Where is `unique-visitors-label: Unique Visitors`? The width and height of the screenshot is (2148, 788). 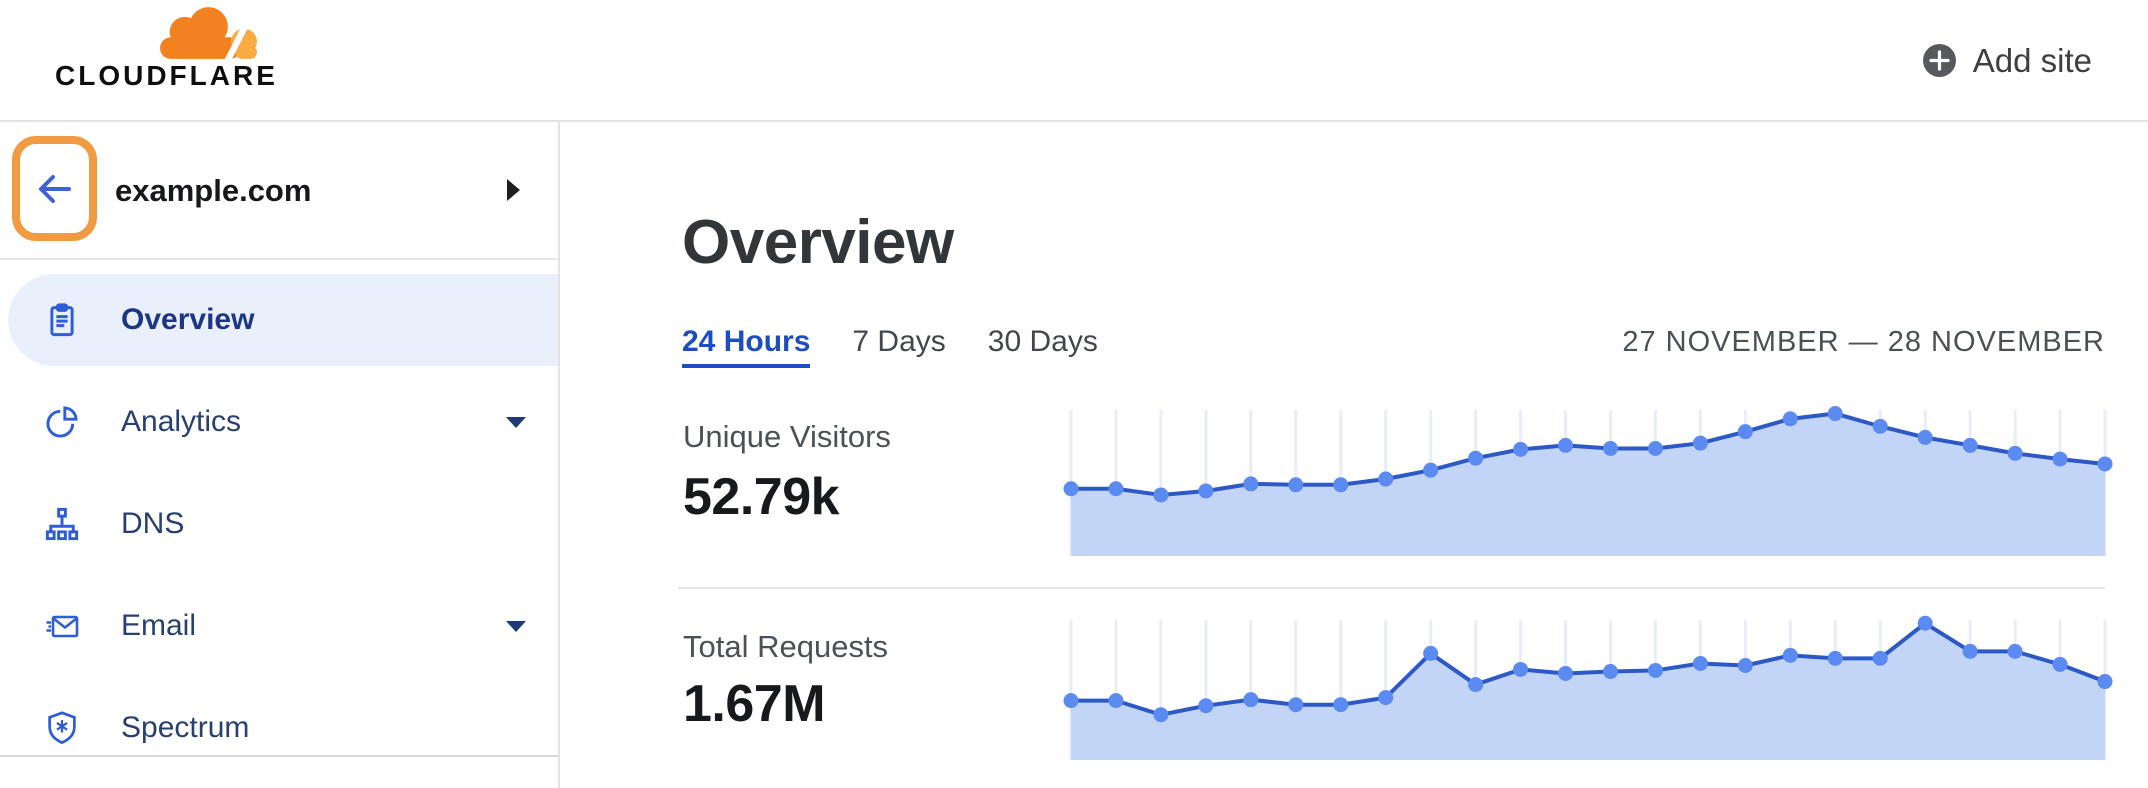 unique-visitors-label: Unique Visitors is located at coordinates (787, 436).